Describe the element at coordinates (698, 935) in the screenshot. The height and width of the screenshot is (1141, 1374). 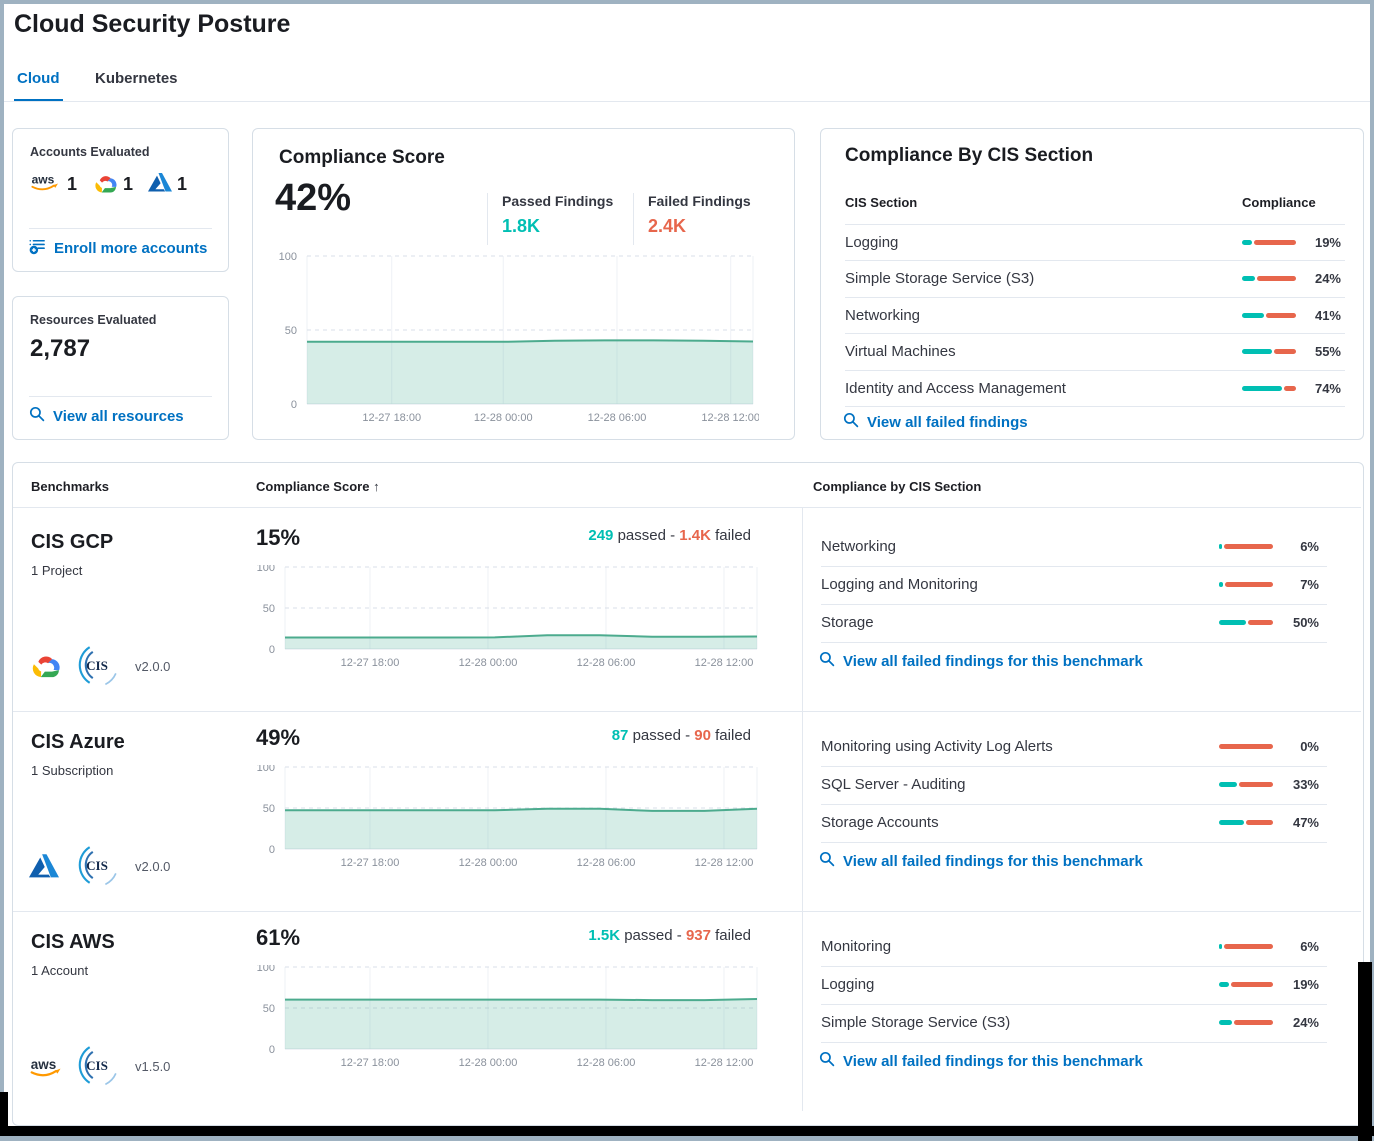
I see `failed-count: 937` at that location.